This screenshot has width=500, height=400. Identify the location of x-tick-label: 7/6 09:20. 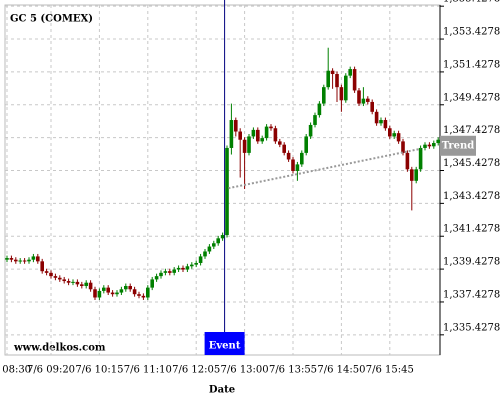
(51, 370).